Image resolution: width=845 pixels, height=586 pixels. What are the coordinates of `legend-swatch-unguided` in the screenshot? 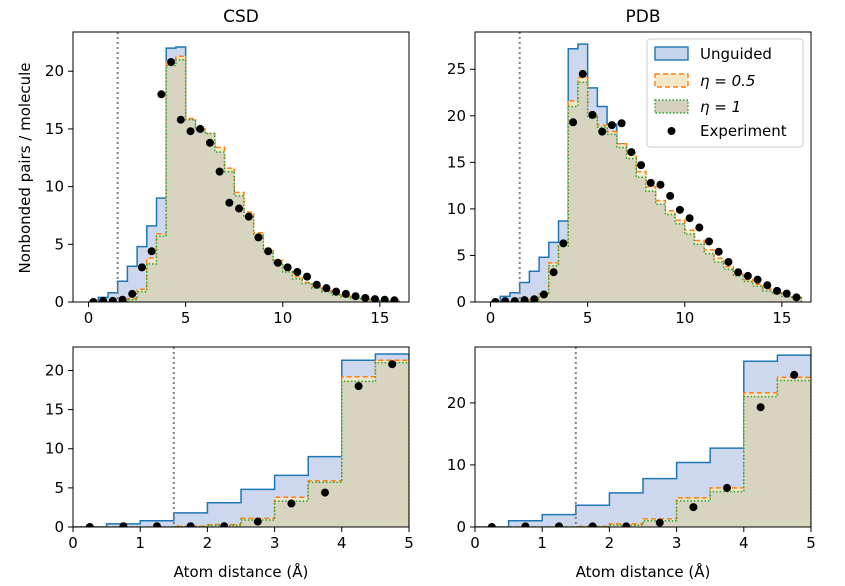 It's located at (671, 53).